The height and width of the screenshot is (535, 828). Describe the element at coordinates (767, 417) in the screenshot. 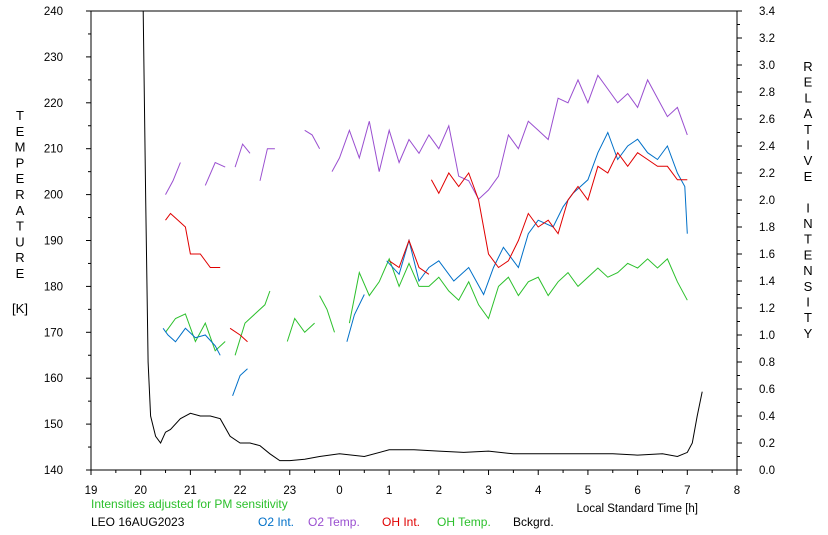

I see `right-tick-label: 0.4` at that location.